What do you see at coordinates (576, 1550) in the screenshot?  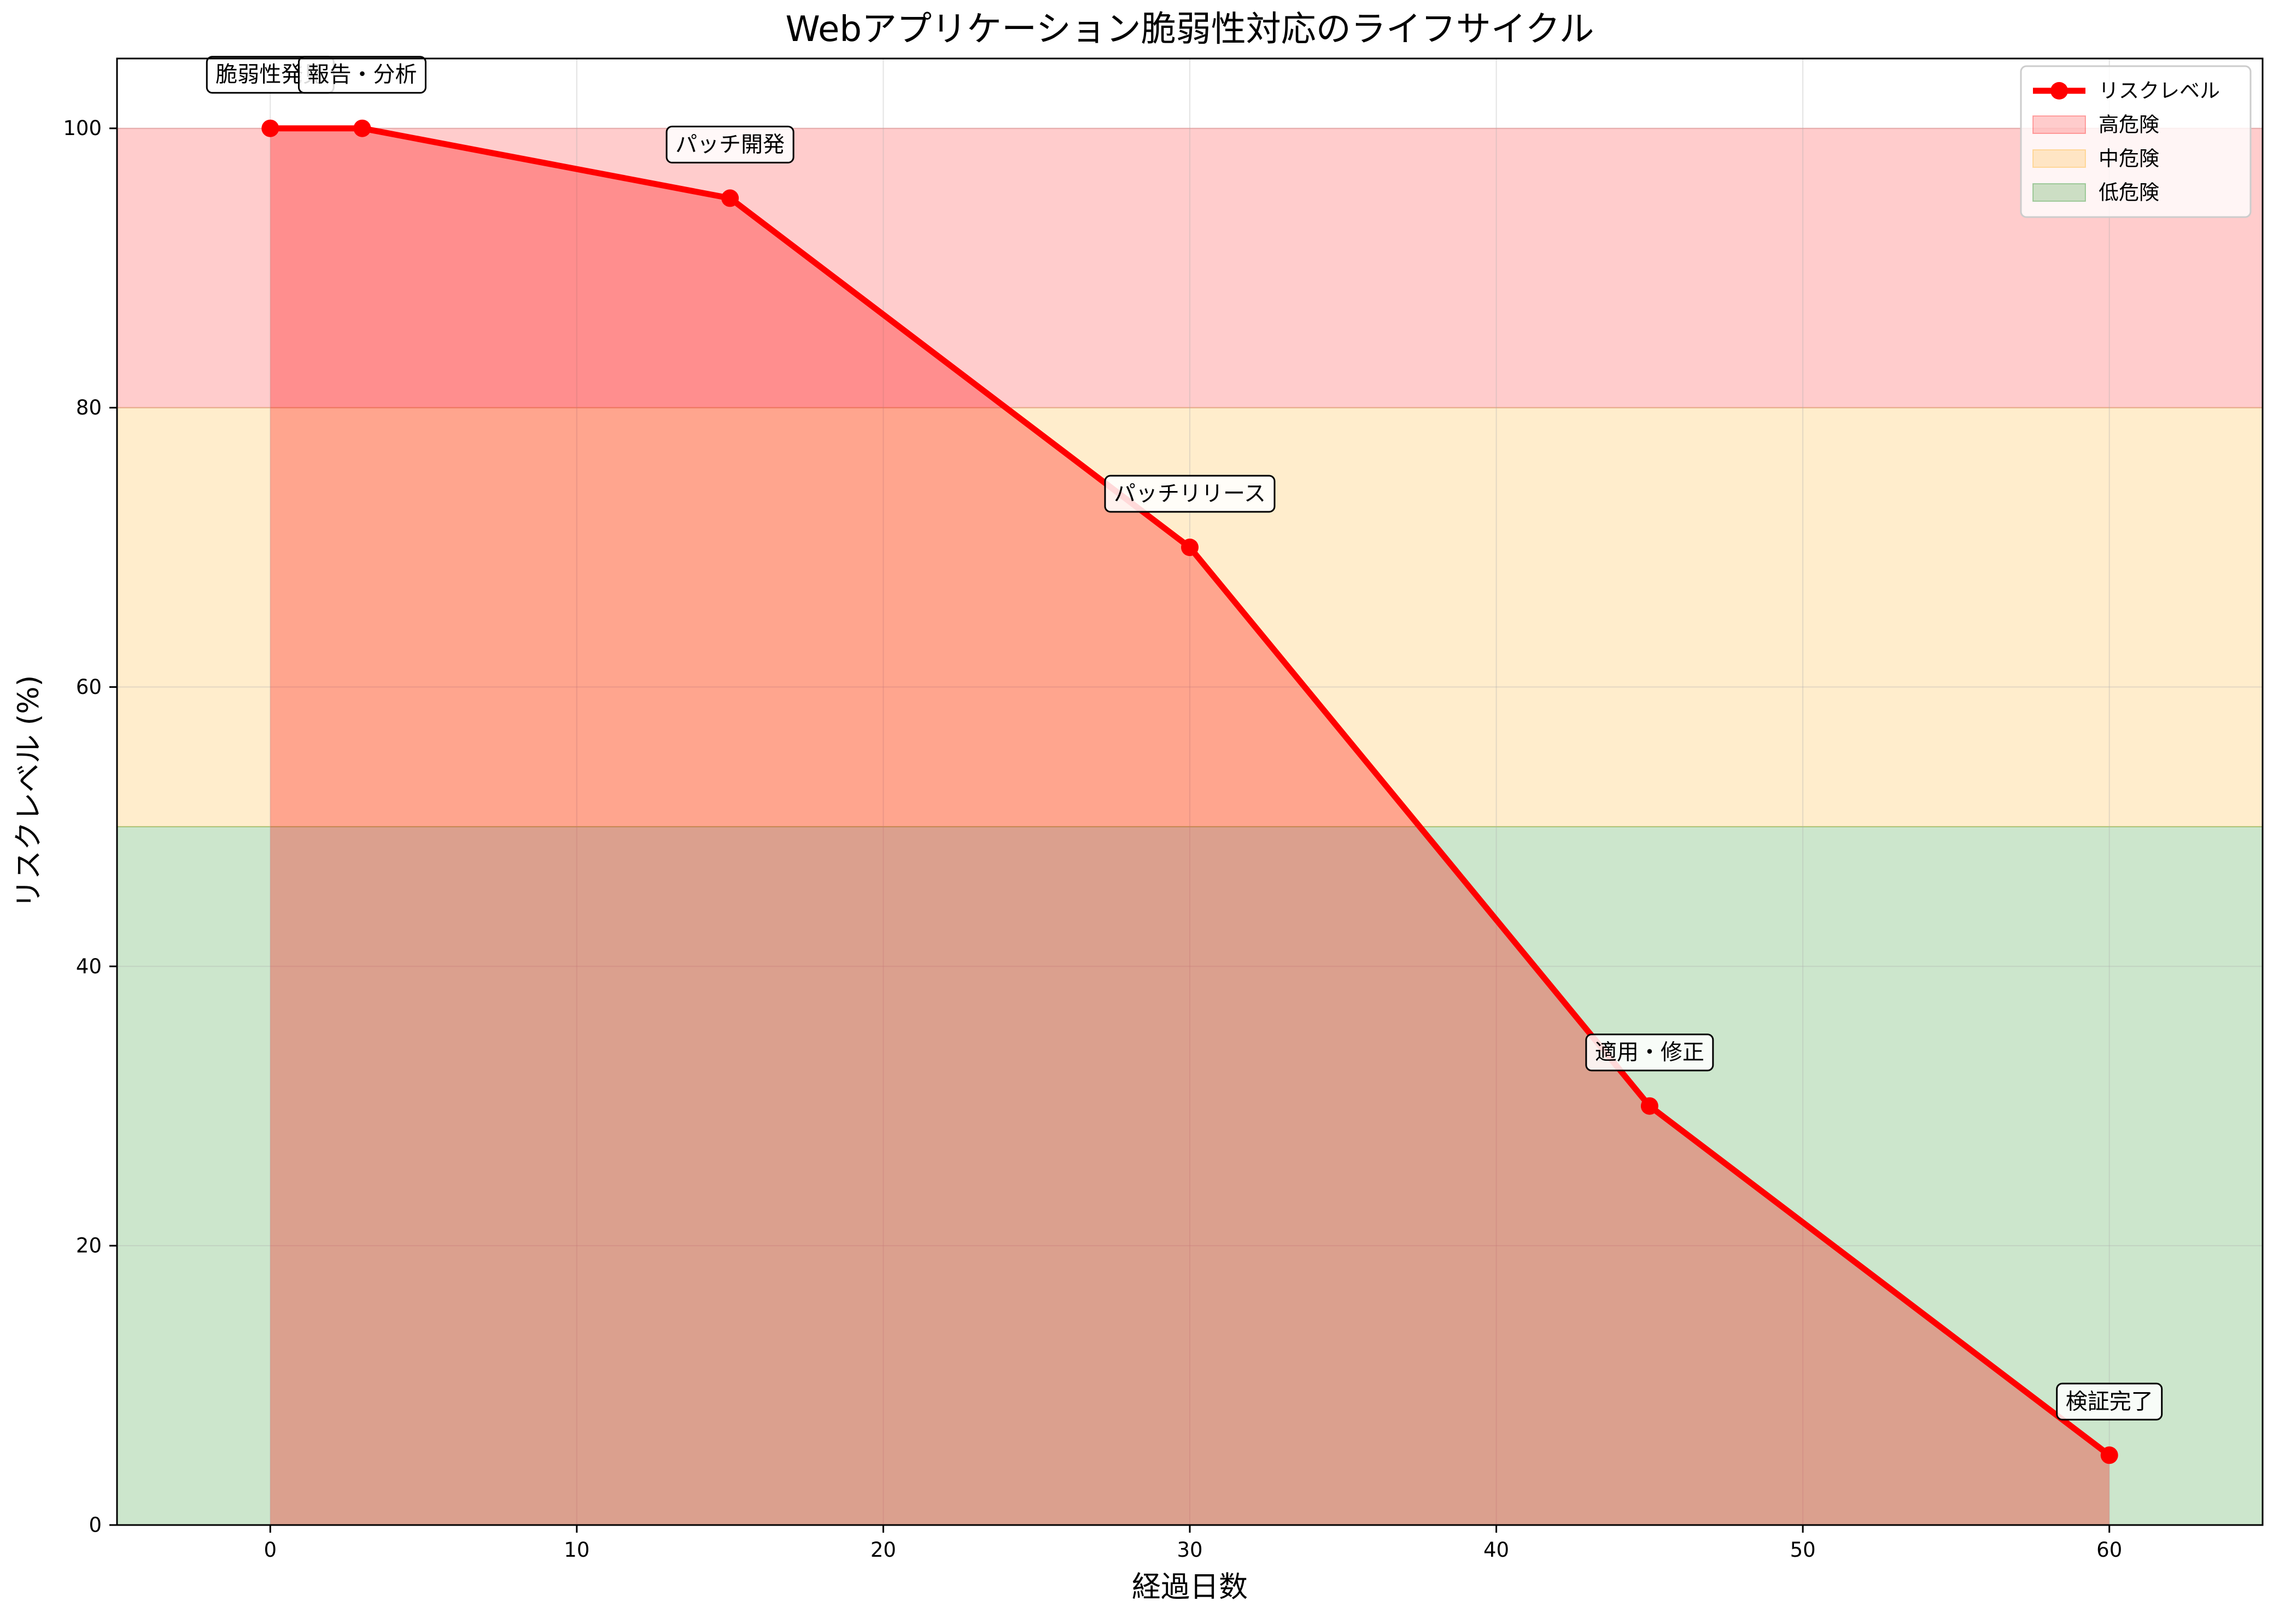 I see `x-tick-label: 10` at bounding box center [576, 1550].